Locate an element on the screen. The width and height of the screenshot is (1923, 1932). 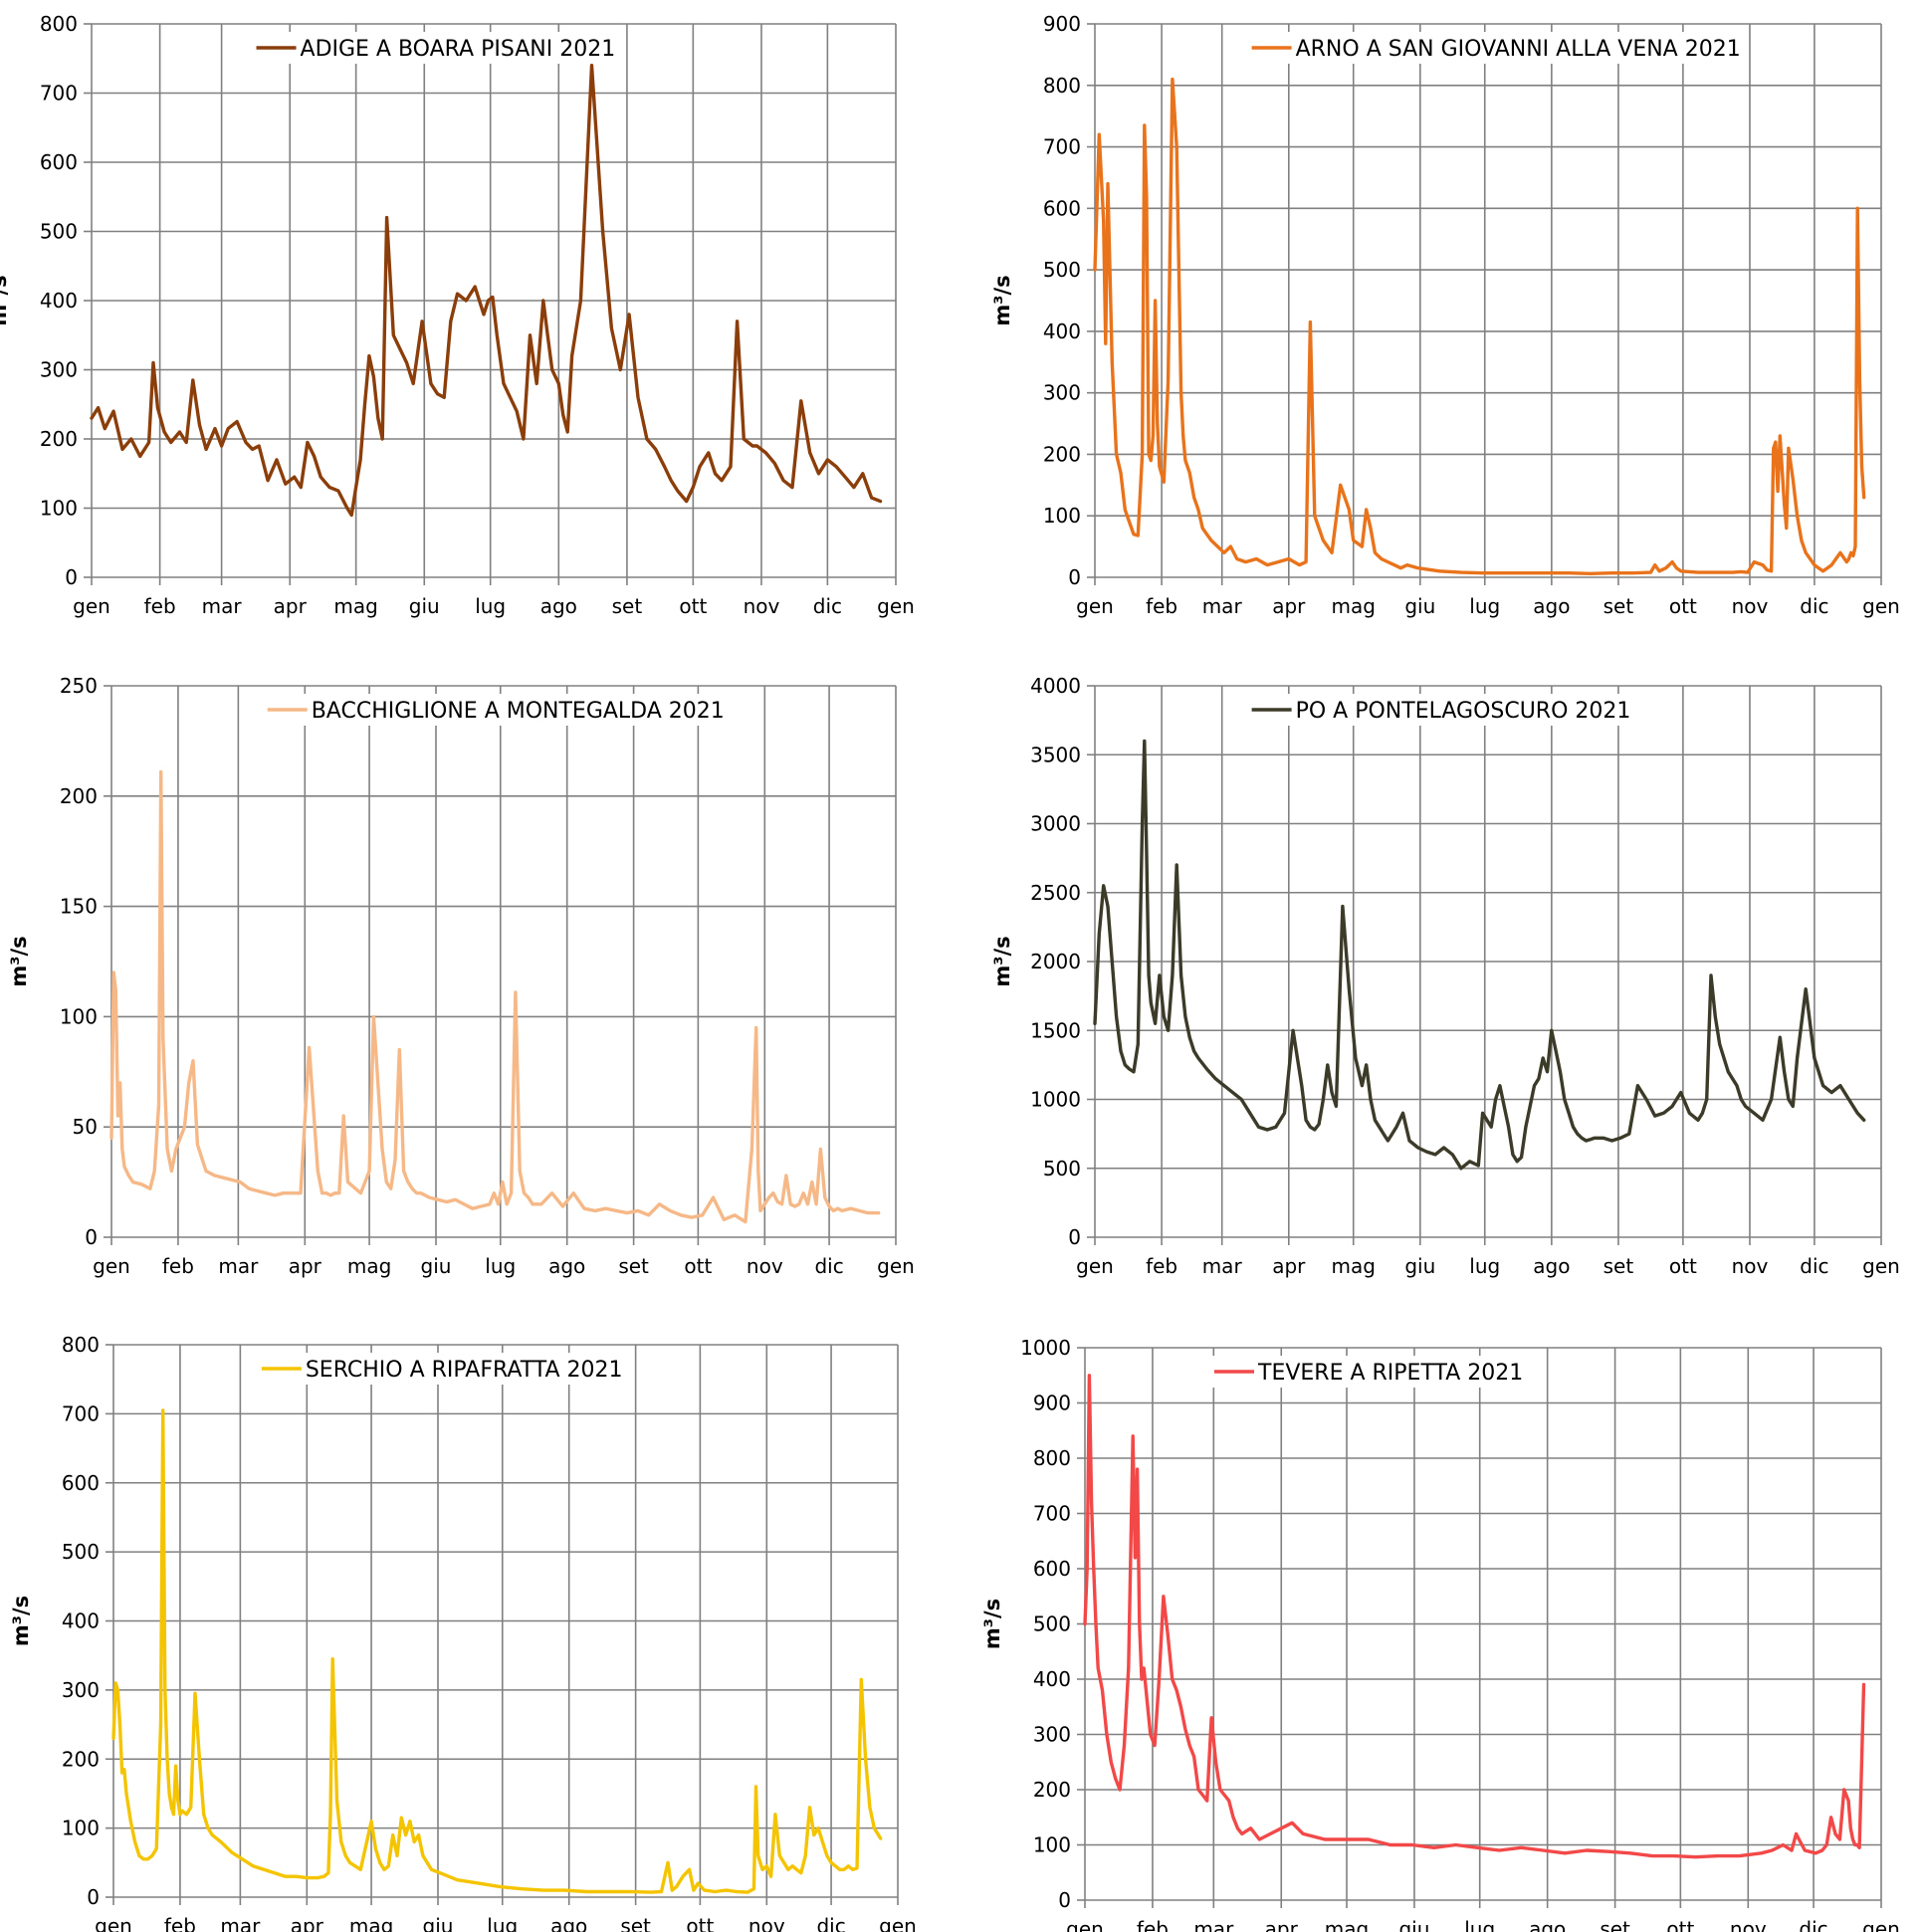
legend: SERCHIO A RIPAFRATTA 2021 is located at coordinates (443, 1369).